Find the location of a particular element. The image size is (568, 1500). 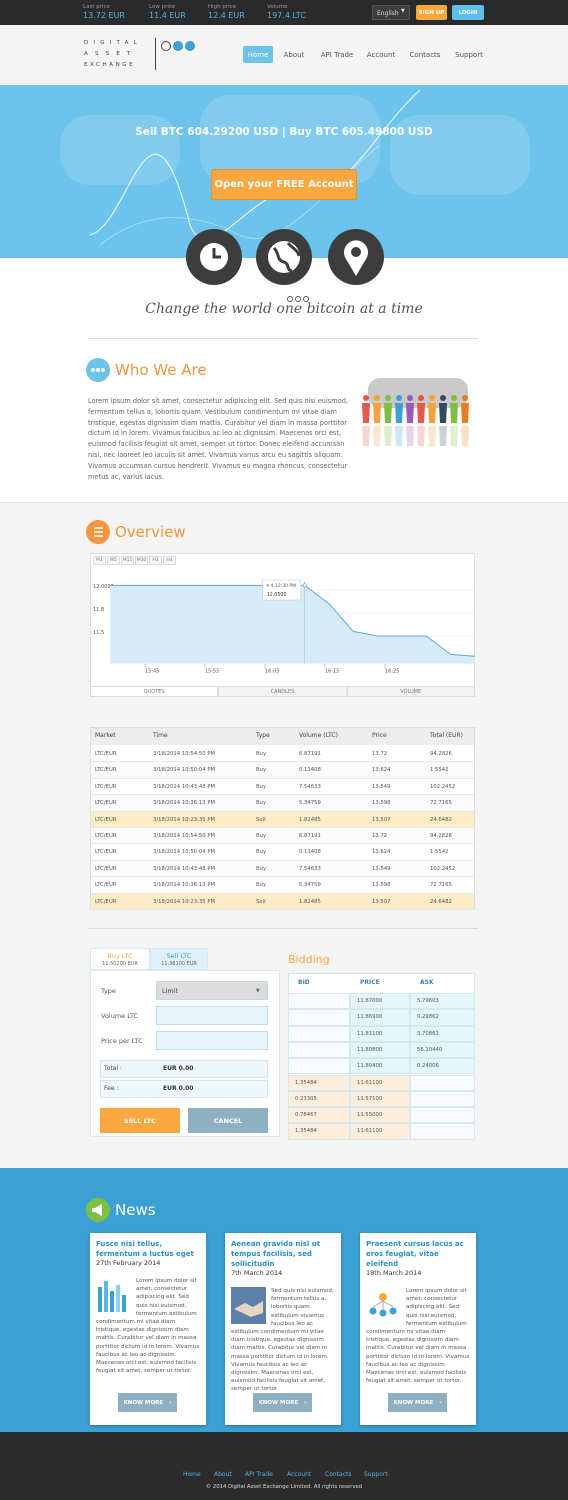

table-cell: 5.34759 is located at coordinates (310, 803).